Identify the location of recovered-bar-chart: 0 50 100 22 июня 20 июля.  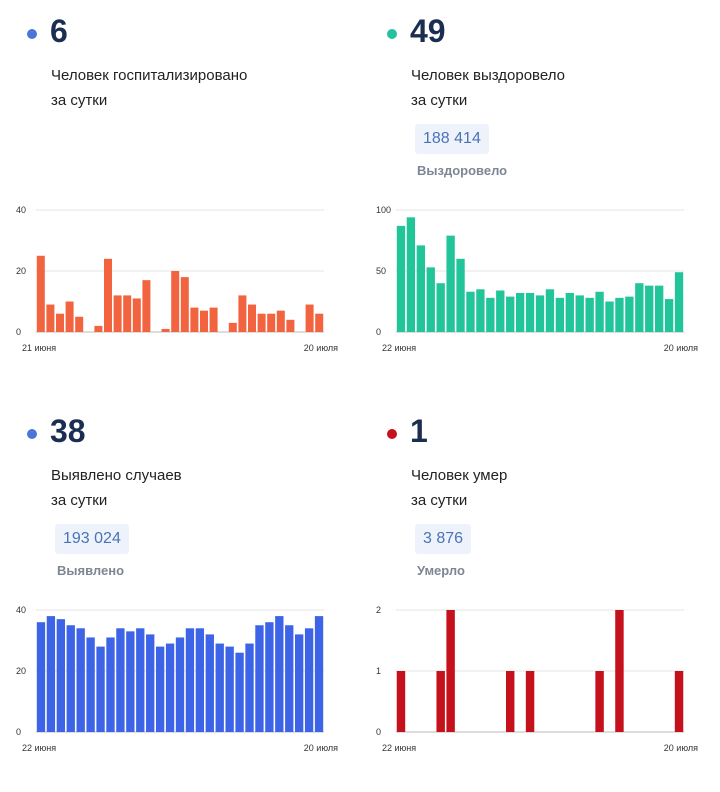
(537, 279).